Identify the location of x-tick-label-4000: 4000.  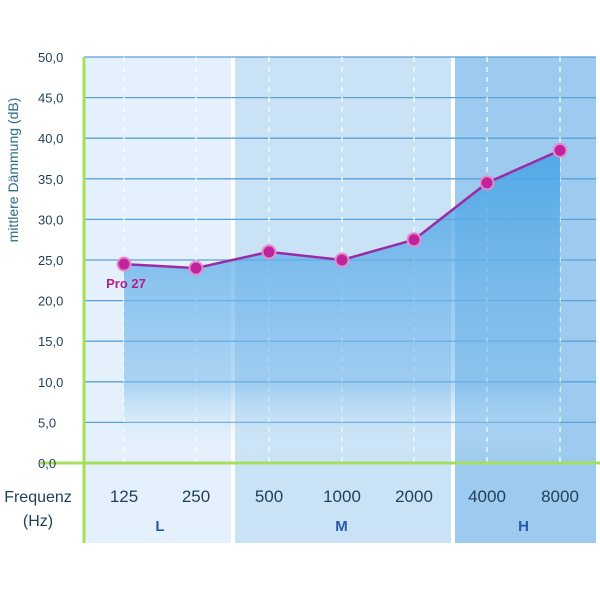
(487, 496).